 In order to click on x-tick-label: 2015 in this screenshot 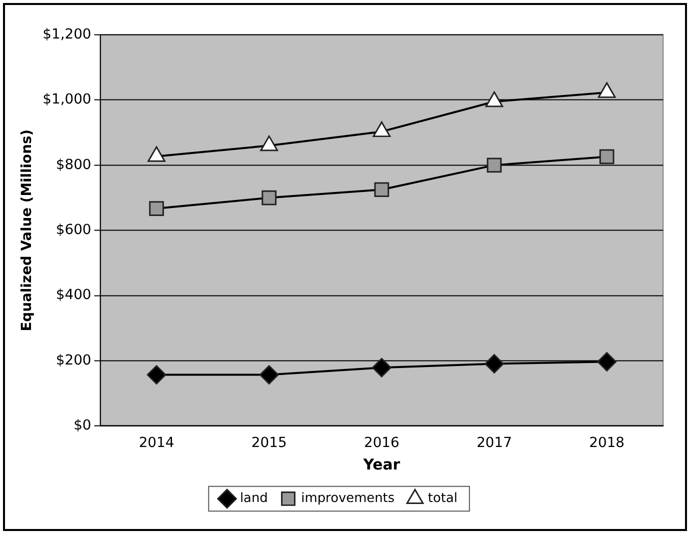, I will do `click(269, 442)`.